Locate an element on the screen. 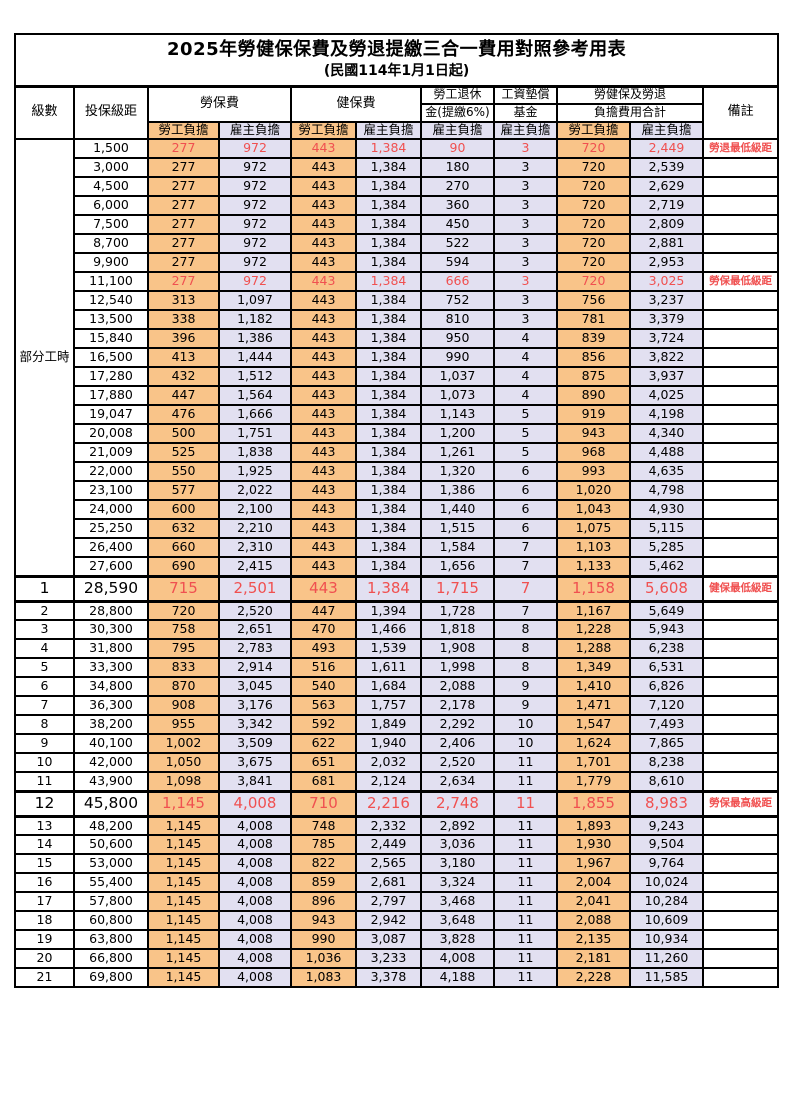 Image resolution: width=791 pixels, height=1120 pixels. value-cell: 720 is located at coordinates (593, 205).